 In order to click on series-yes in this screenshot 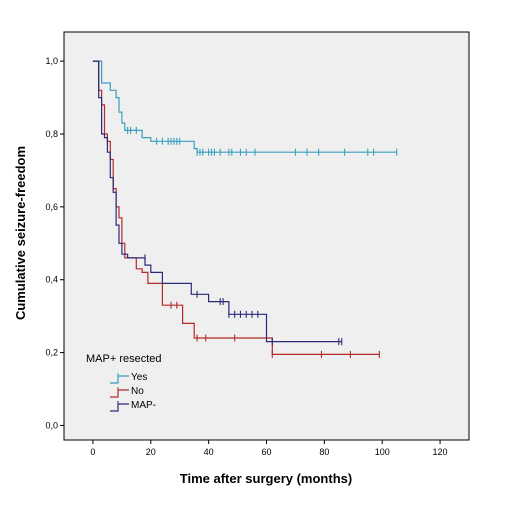, I will do `click(245, 108)`.